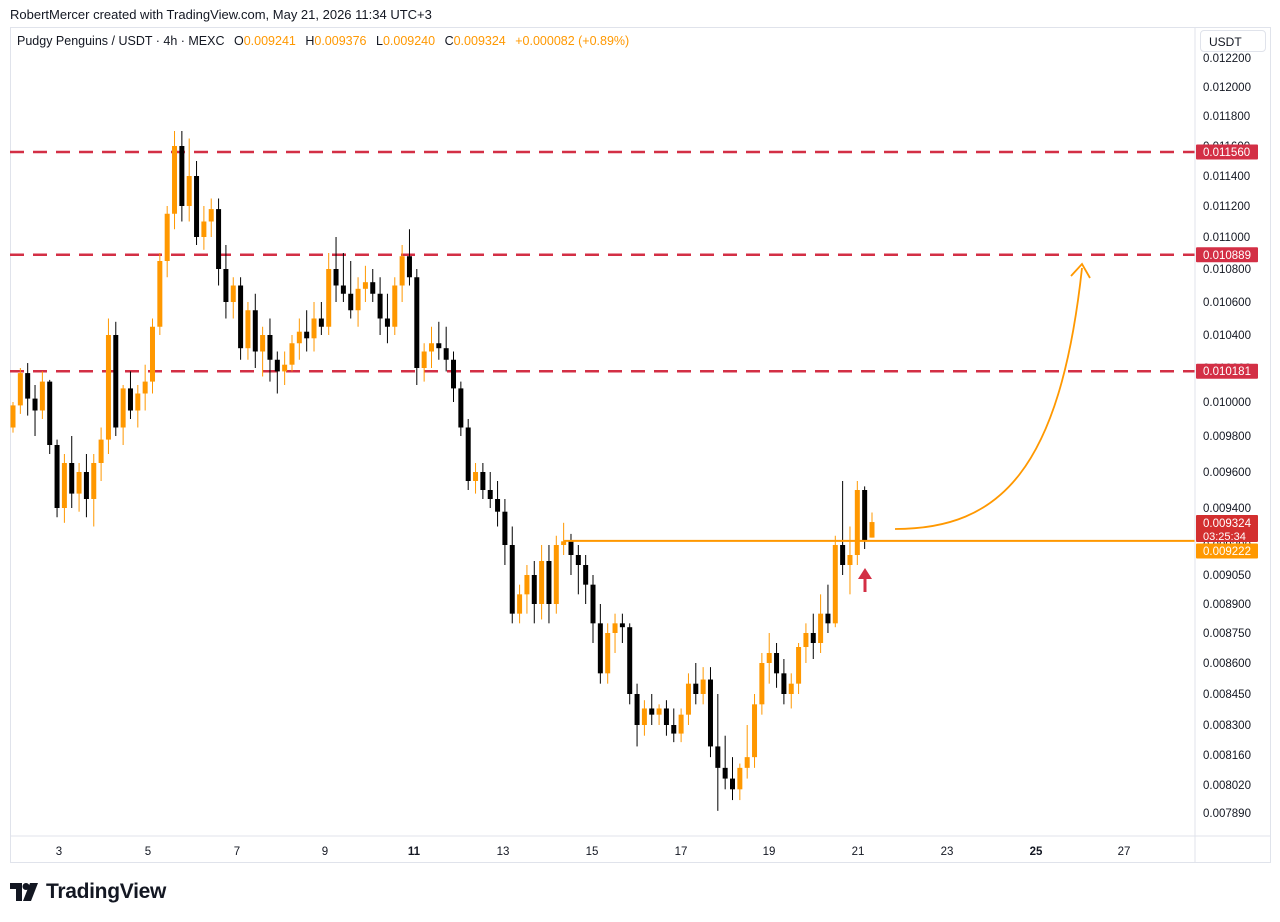  What do you see at coordinates (1233, 41) in the screenshot?
I see `currency-selector: USDT` at bounding box center [1233, 41].